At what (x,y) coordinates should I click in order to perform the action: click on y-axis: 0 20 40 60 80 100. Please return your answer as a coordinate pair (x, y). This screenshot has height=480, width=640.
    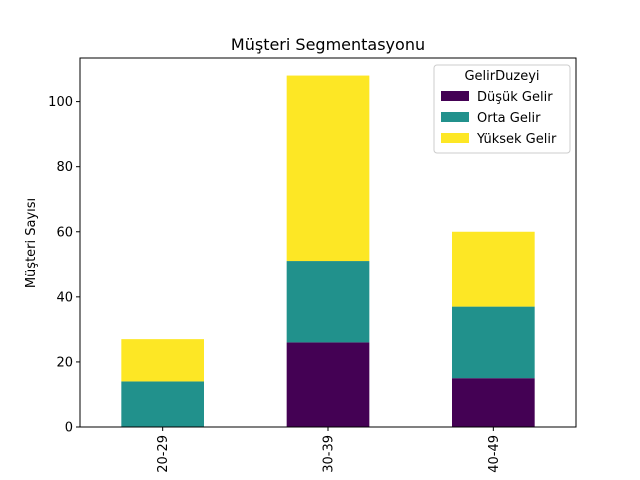
    Looking at the image, I should click on (64, 265).